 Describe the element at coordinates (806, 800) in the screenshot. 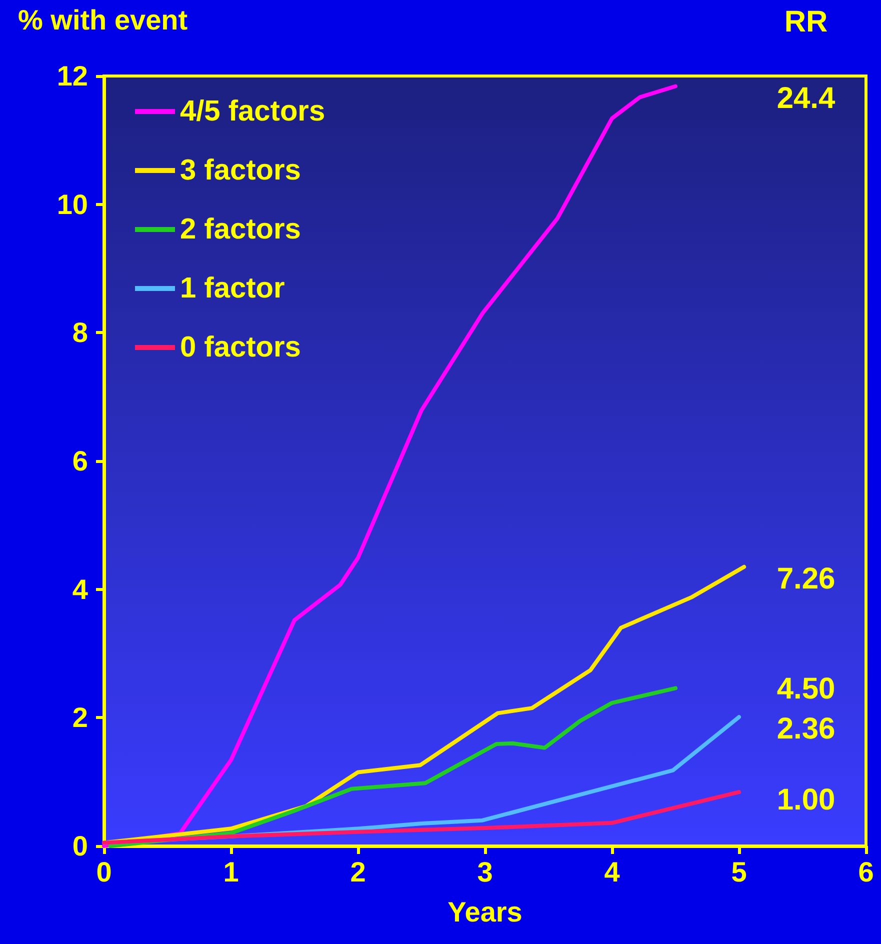

I see `annotation: 1.00` at that location.